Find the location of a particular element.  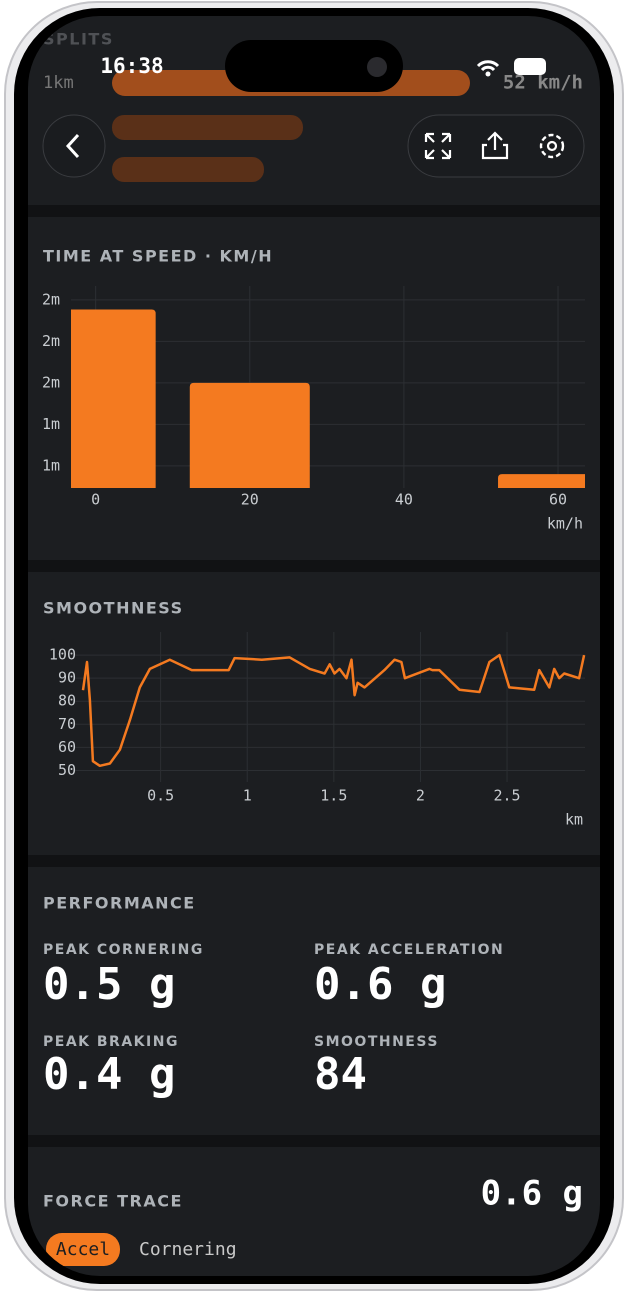

line is located at coordinates (333, 710).